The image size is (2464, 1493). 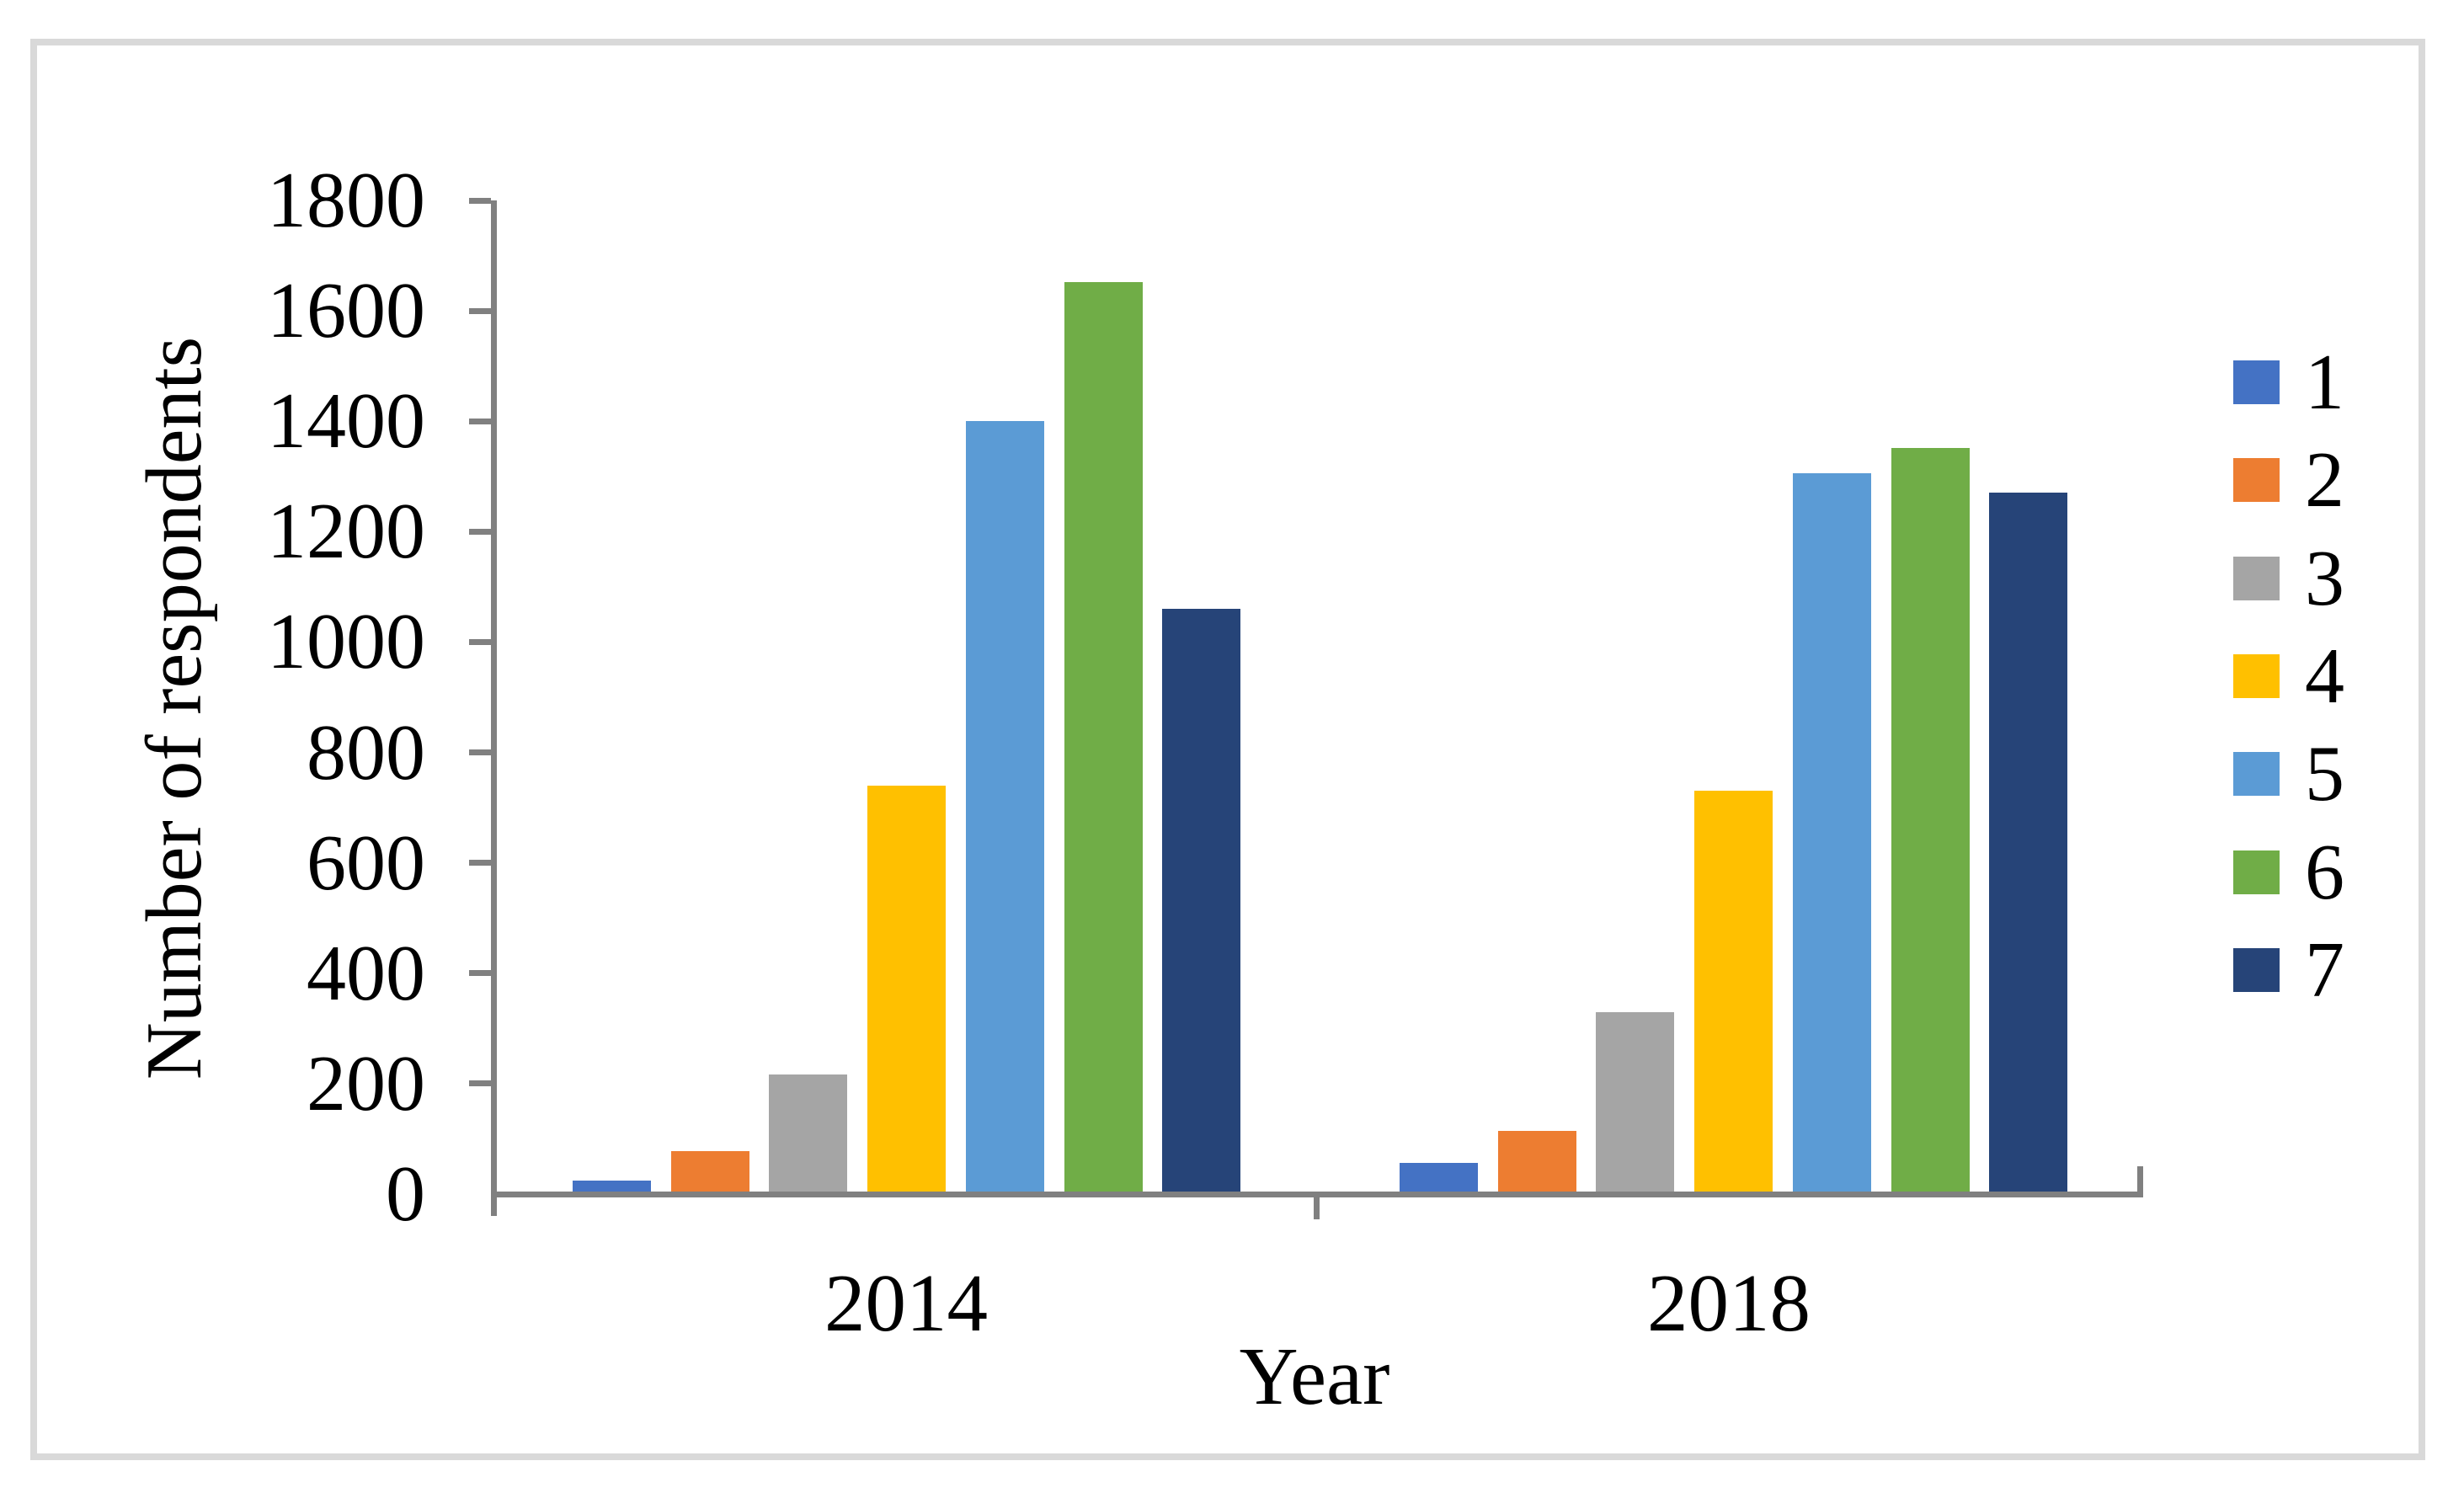 What do you see at coordinates (346, 642) in the screenshot?
I see `y-tick-label: 1000` at bounding box center [346, 642].